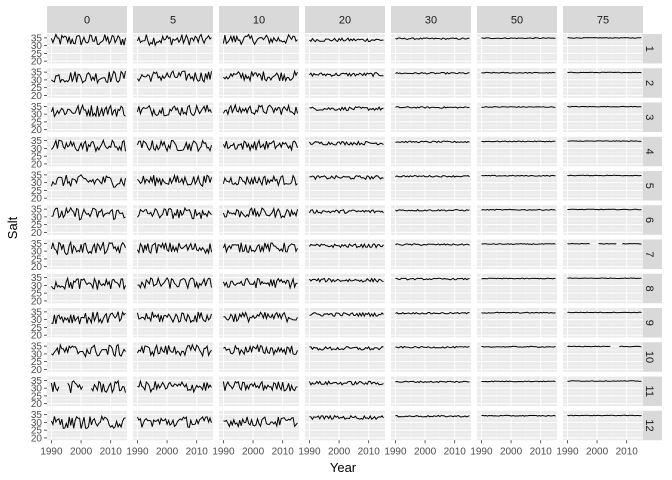  What do you see at coordinates (649, 323) in the screenshot?
I see `row-strip-label-9: 9` at bounding box center [649, 323].